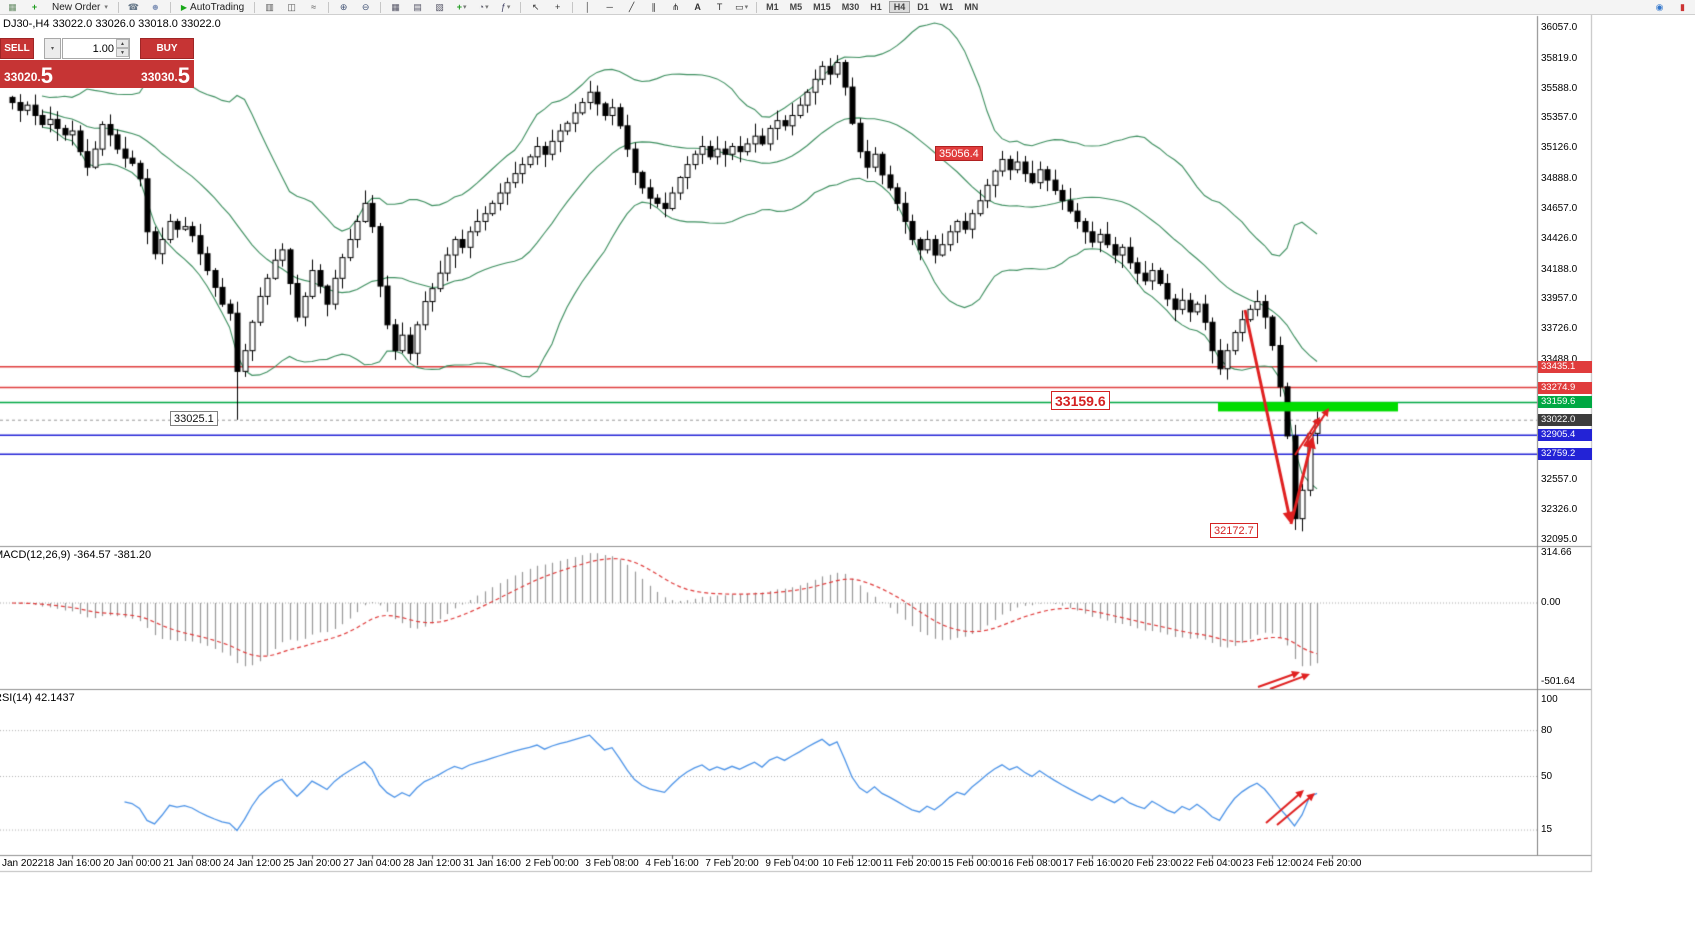  What do you see at coordinates (971, 7) in the screenshot?
I see `timeframe-mn: MN` at bounding box center [971, 7].